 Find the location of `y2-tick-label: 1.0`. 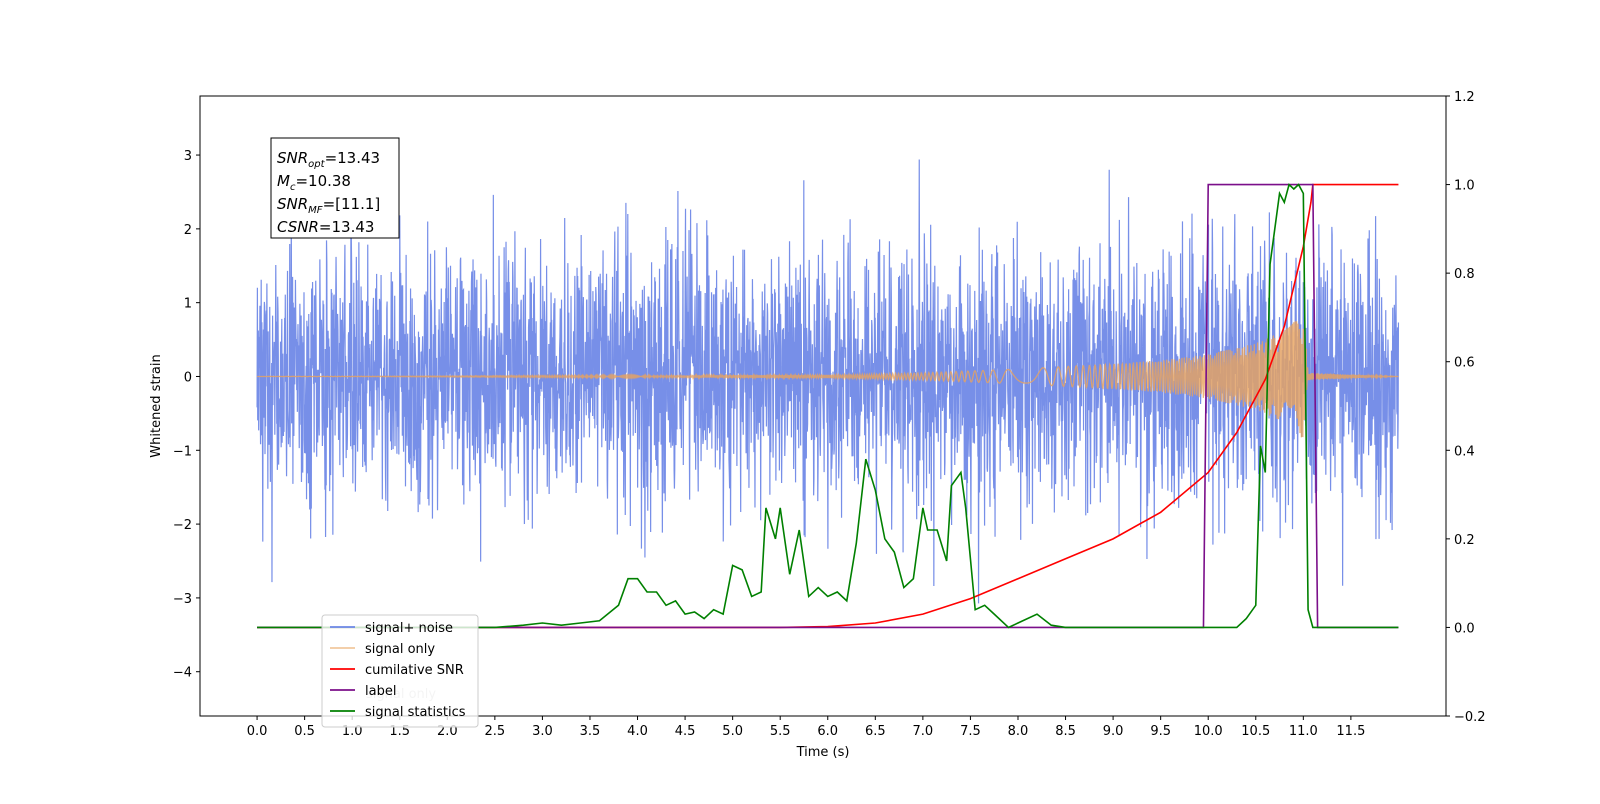

y2-tick-label: 1.0 is located at coordinates (1464, 186).